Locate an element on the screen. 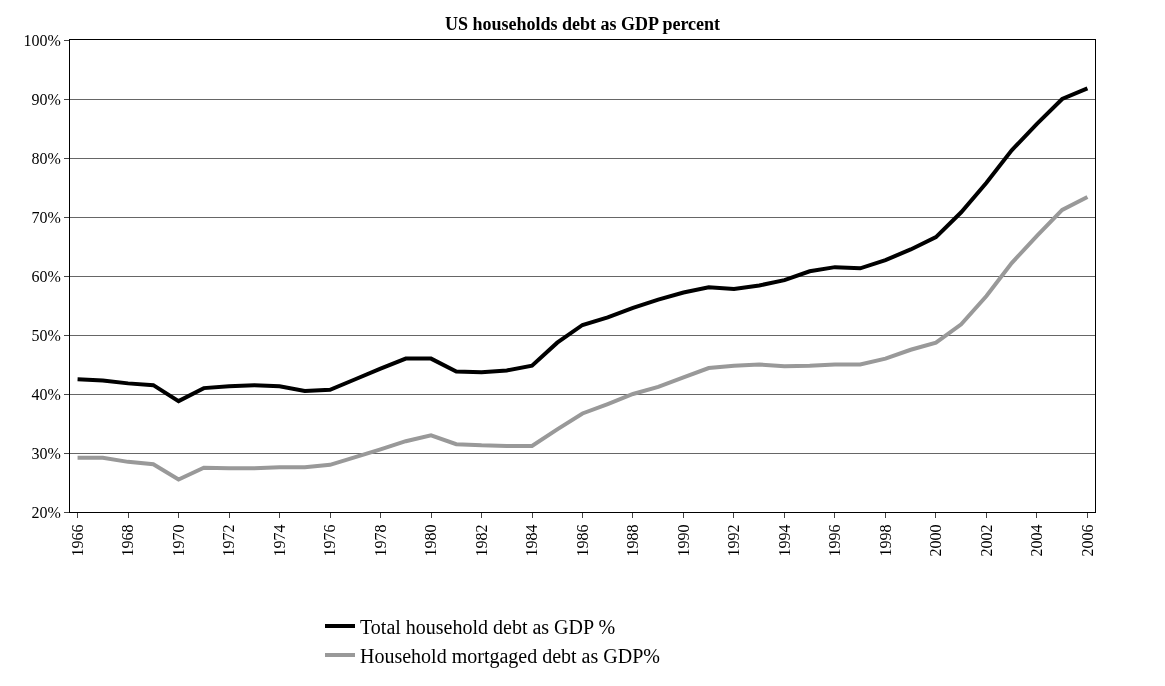  y-tick-label: 80% is located at coordinates (46, 158).